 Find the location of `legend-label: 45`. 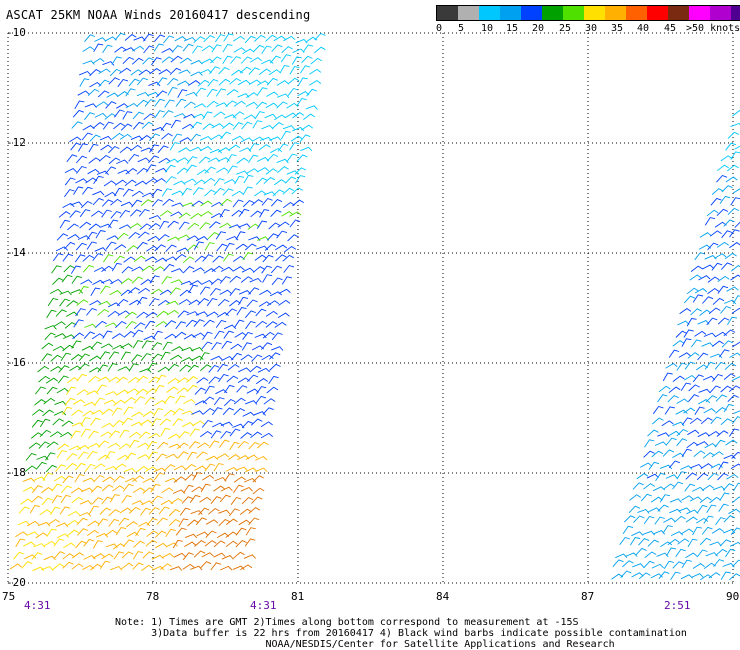

legend-label: 45 is located at coordinates (670, 28).